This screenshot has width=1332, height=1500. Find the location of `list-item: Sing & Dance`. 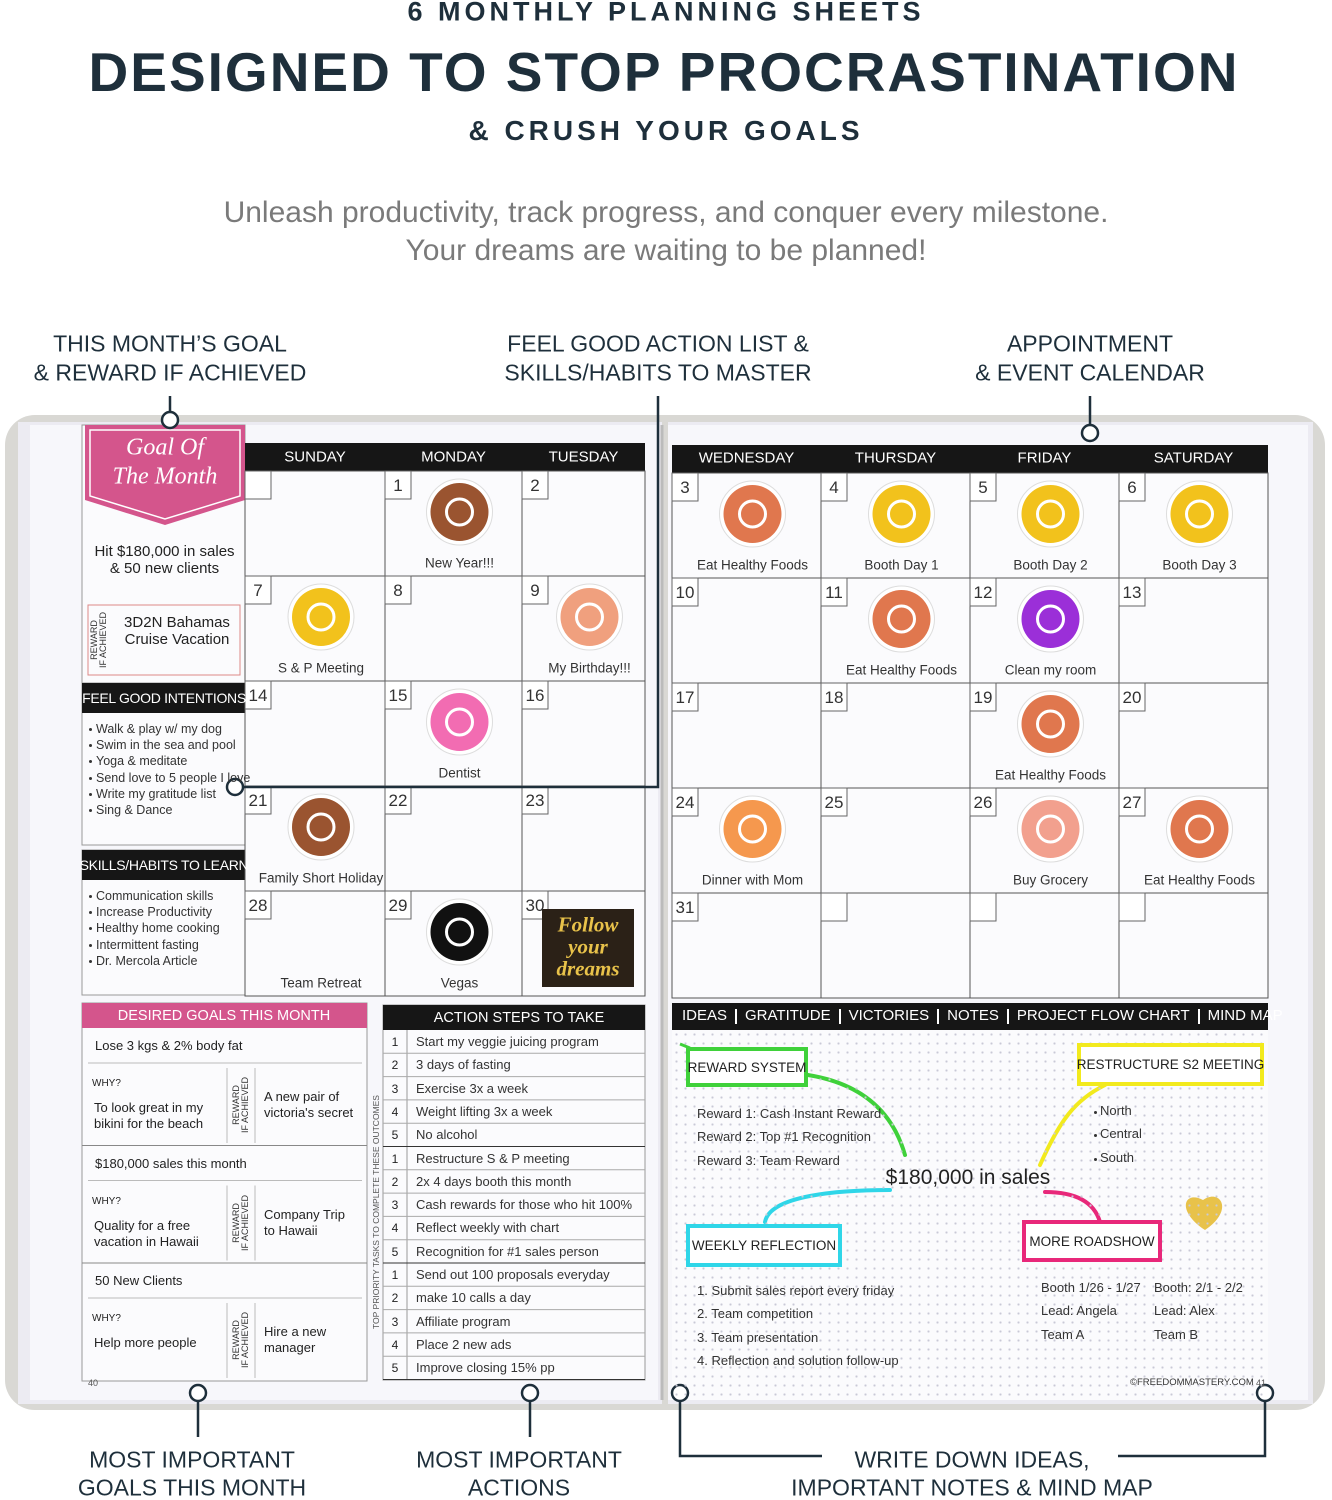

list-item: Sing & Dance is located at coordinates (134, 810).